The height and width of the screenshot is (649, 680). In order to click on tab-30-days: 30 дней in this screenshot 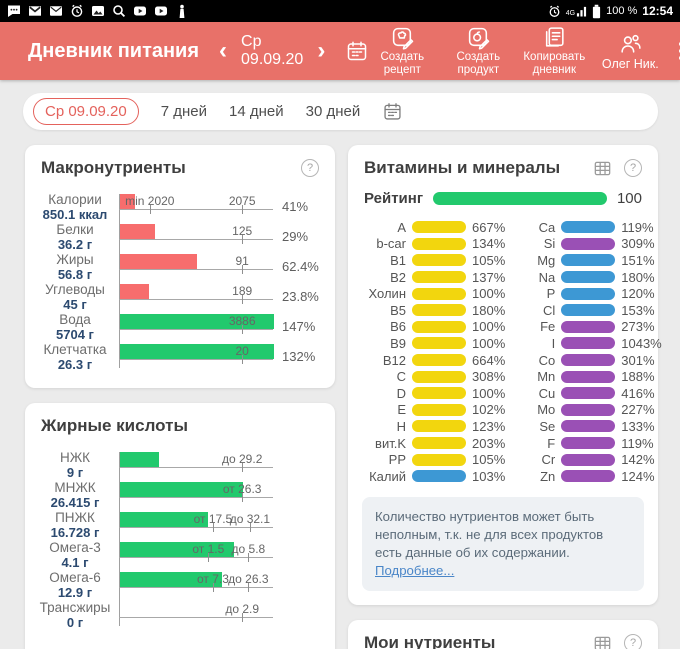, I will do `click(333, 111)`.